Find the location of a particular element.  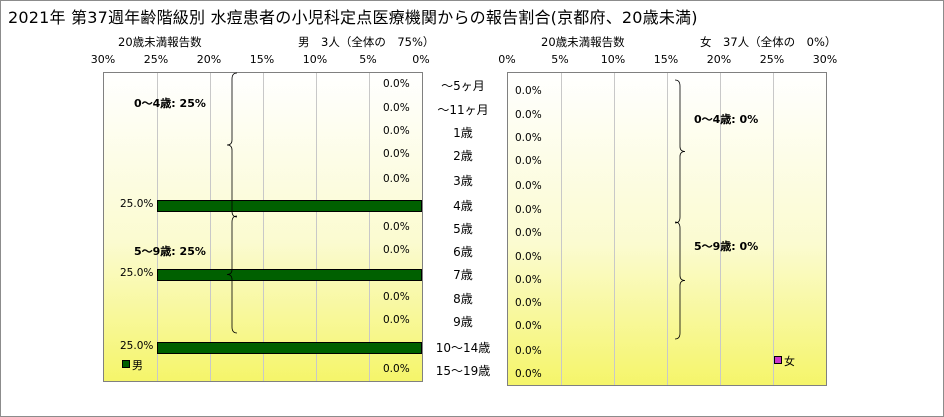

age-label: 7歳 is located at coordinates (463, 275).